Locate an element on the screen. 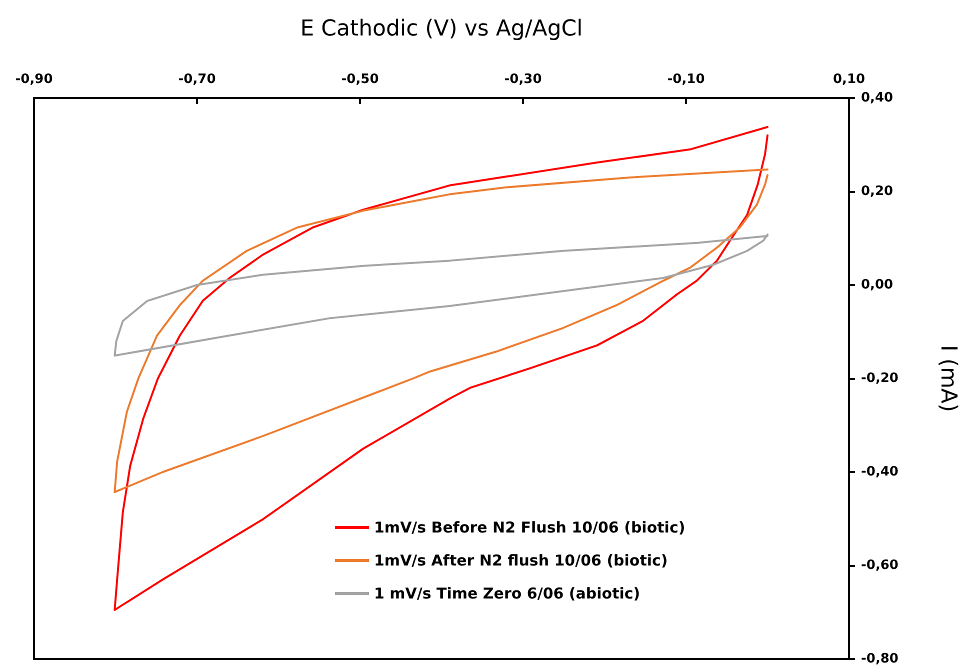 The height and width of the screenshot is (666, 967). legend-label: 1mV/s Before N2 Flush 10/06 (biotic) is located at coordinates (530, 527).